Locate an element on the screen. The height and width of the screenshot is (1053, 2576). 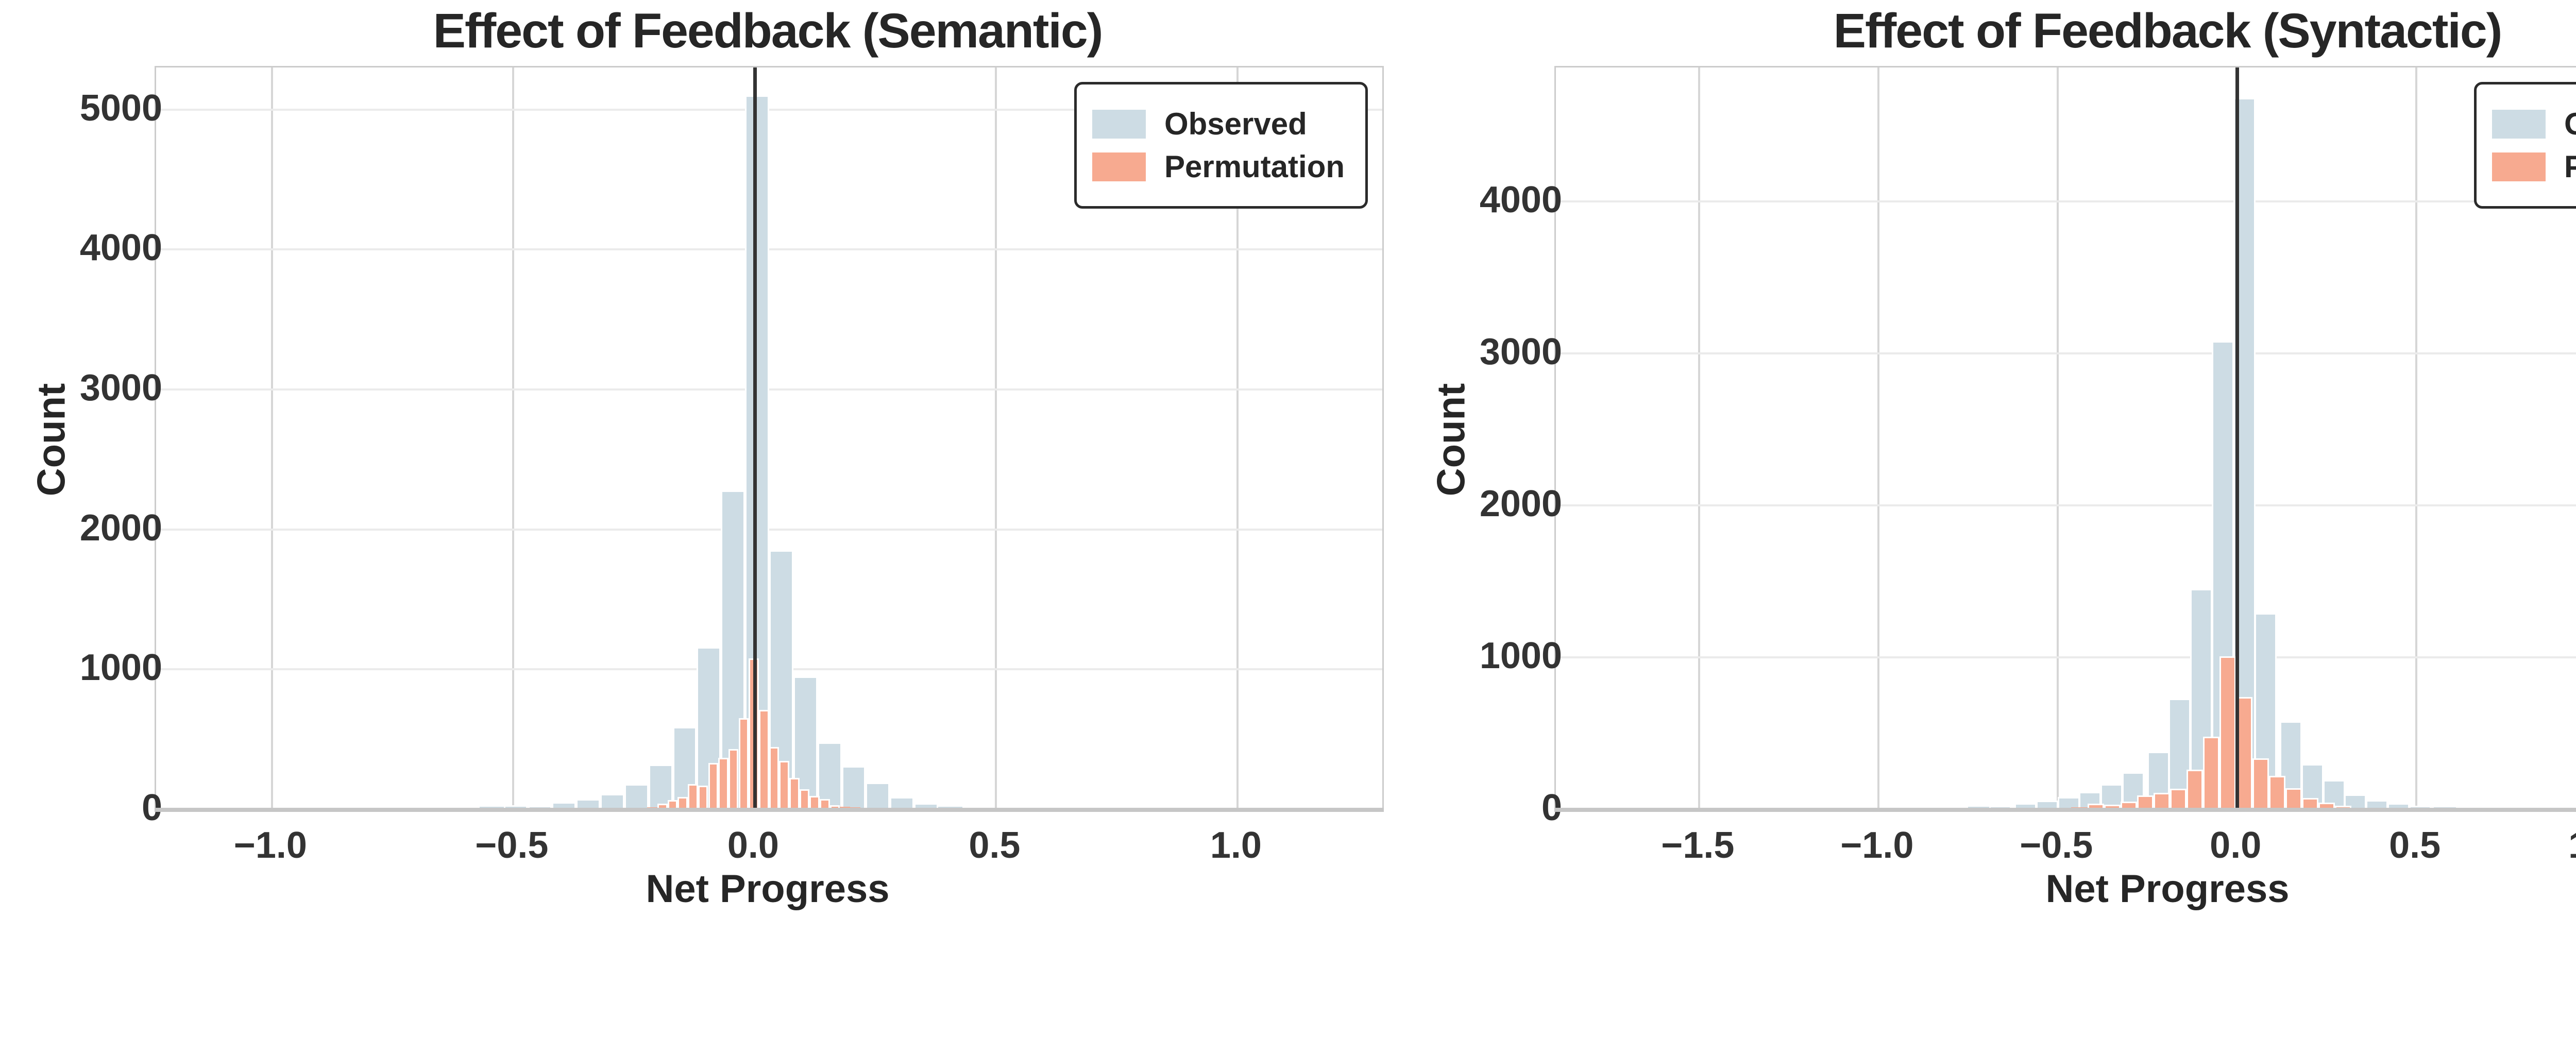
y-tick-label: 3000 is located at coordinates (1520, 352).